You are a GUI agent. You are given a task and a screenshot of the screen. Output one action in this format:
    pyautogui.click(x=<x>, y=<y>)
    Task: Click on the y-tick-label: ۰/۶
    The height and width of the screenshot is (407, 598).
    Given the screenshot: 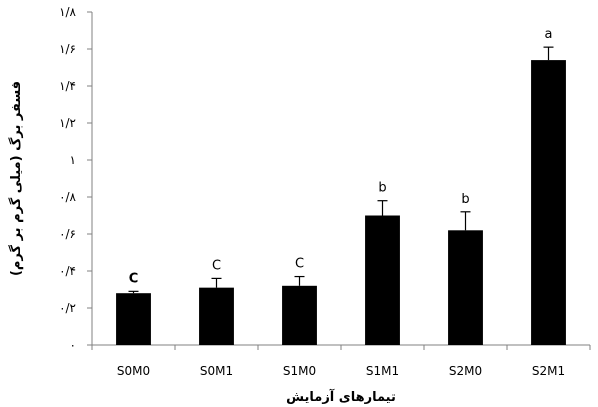 What is the action you would take?
    pyautogui.click(x=67, y=234)
    